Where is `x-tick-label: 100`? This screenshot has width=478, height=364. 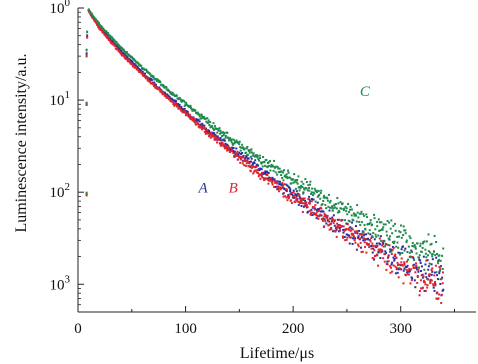 x-tick-label: 100 is located at coordinates (185, 329).